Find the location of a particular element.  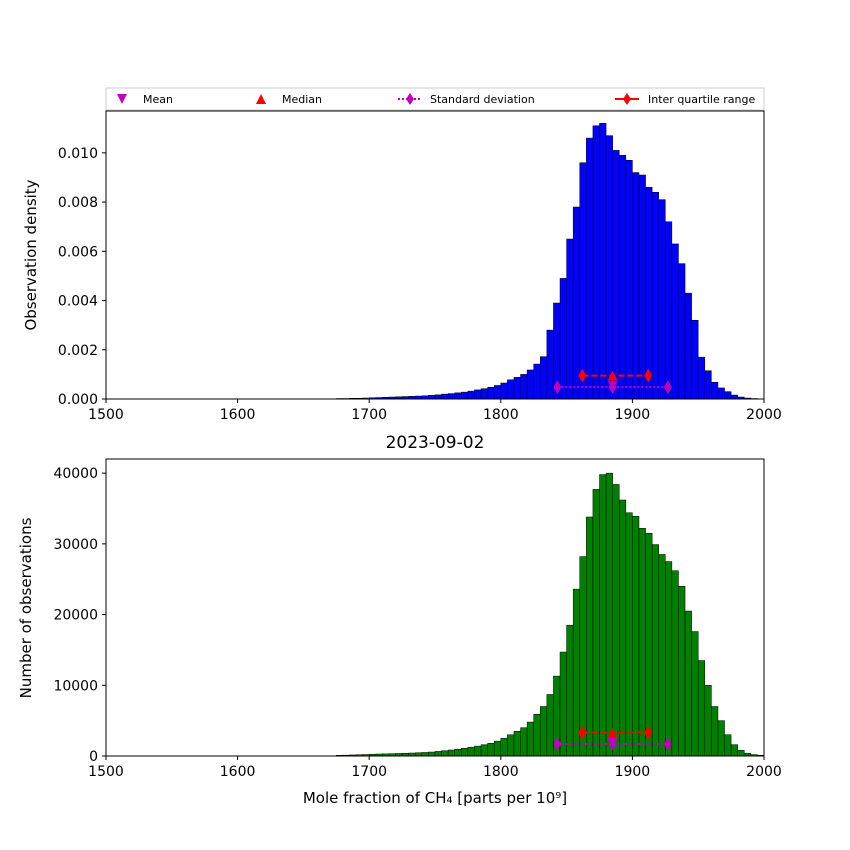

density-y-tick-label: 0.002 is located at coordinates (78, 351).